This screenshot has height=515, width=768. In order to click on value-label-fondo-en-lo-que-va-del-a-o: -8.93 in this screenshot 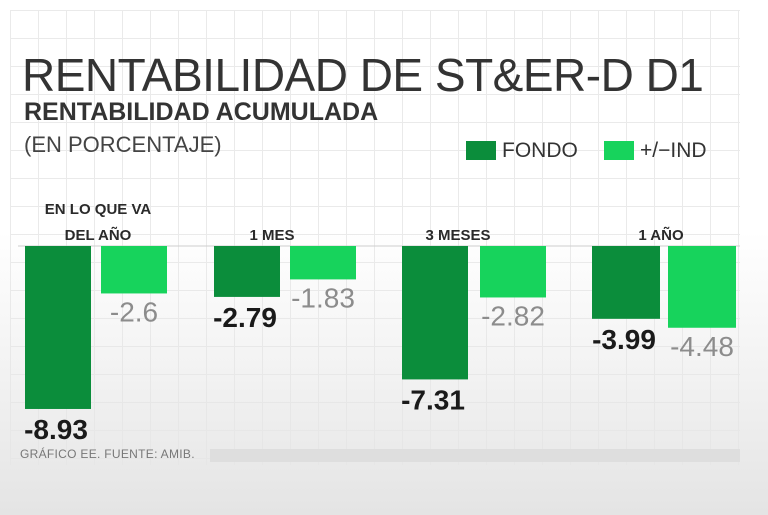, I will do `click(56, 429)`.